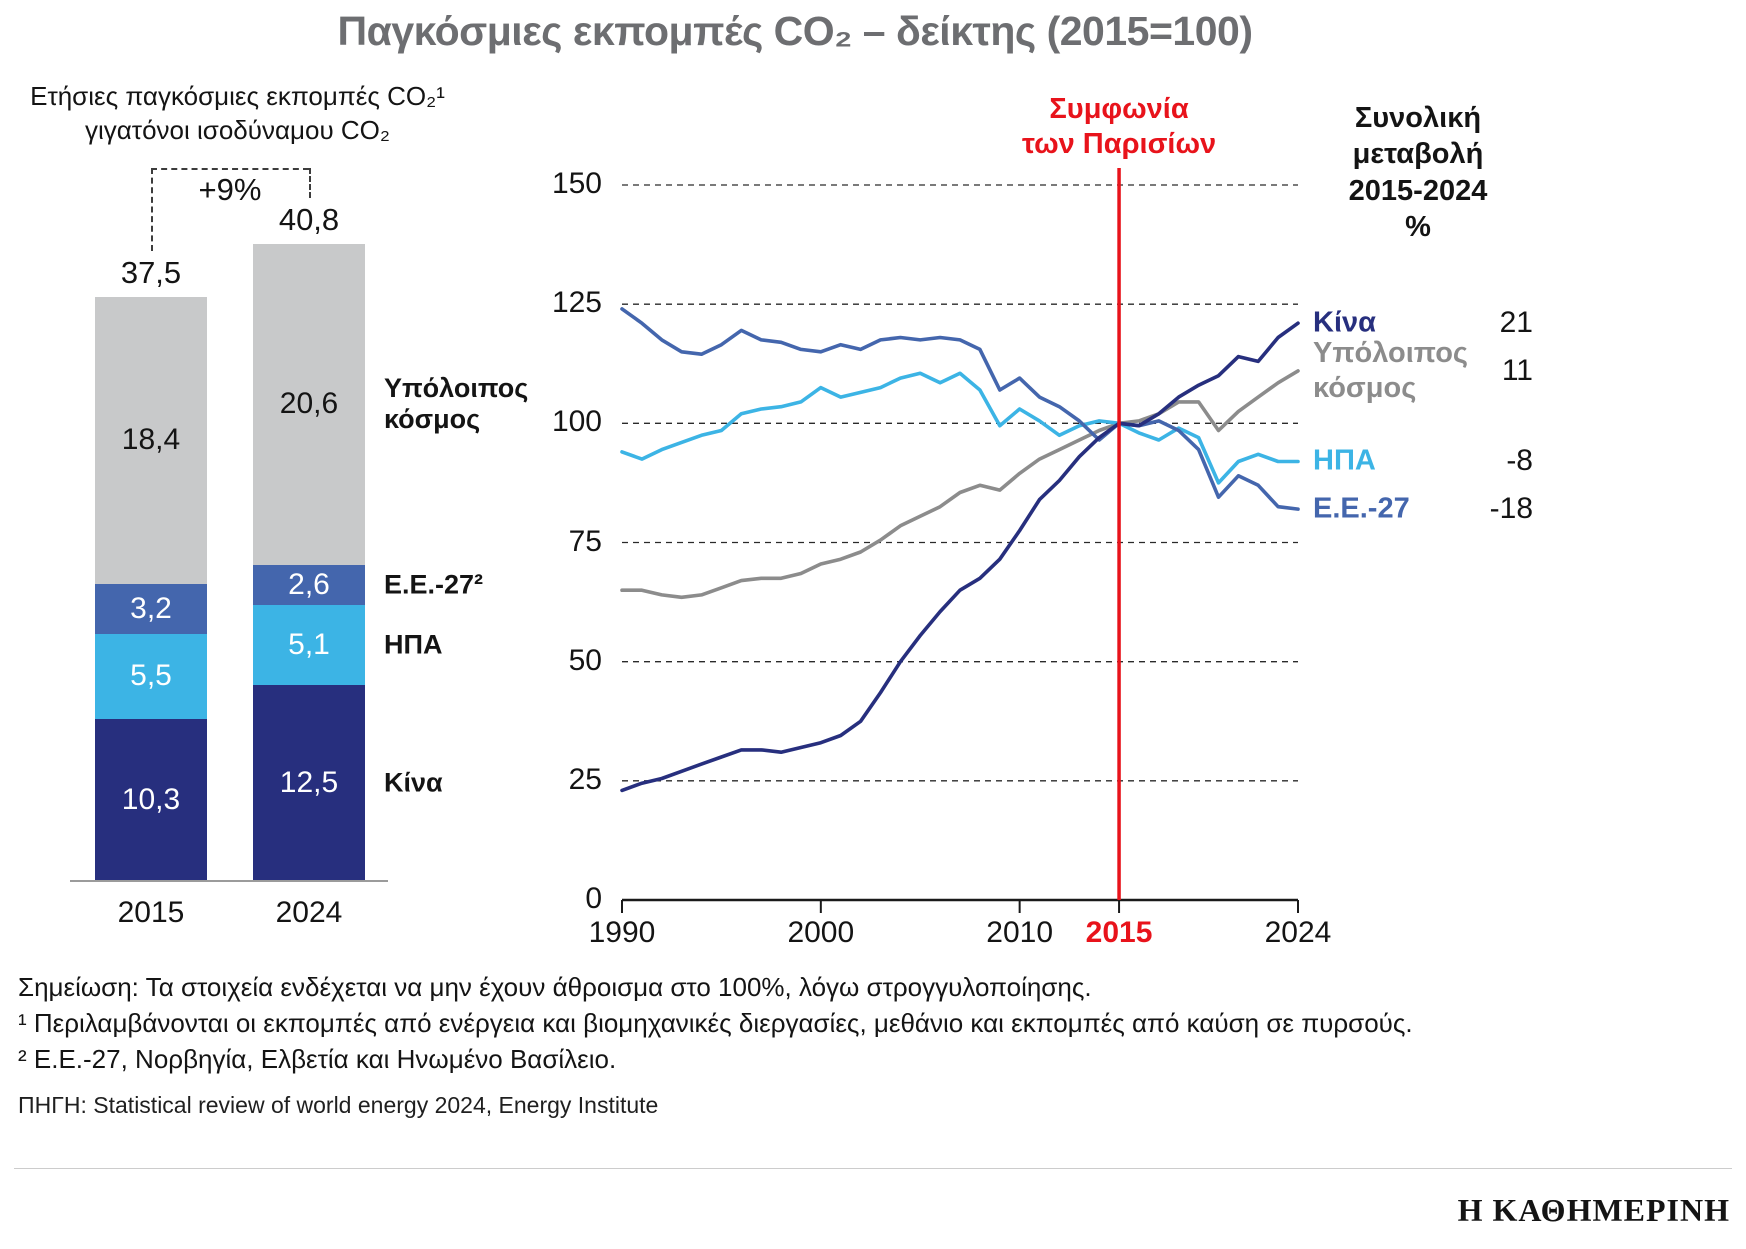  Describe the element at coordinates (576, 303) in the screenshot. I see `y-tick-label-125: 125` at that location.